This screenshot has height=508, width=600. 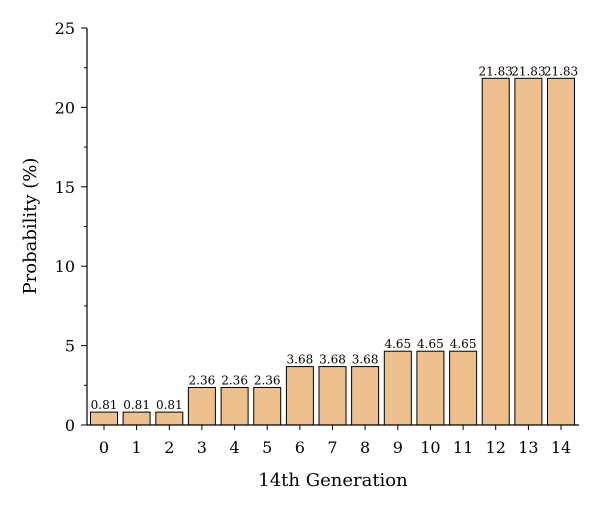 I want to click on data-label-7: 3.68, so click(x=332, y=360).